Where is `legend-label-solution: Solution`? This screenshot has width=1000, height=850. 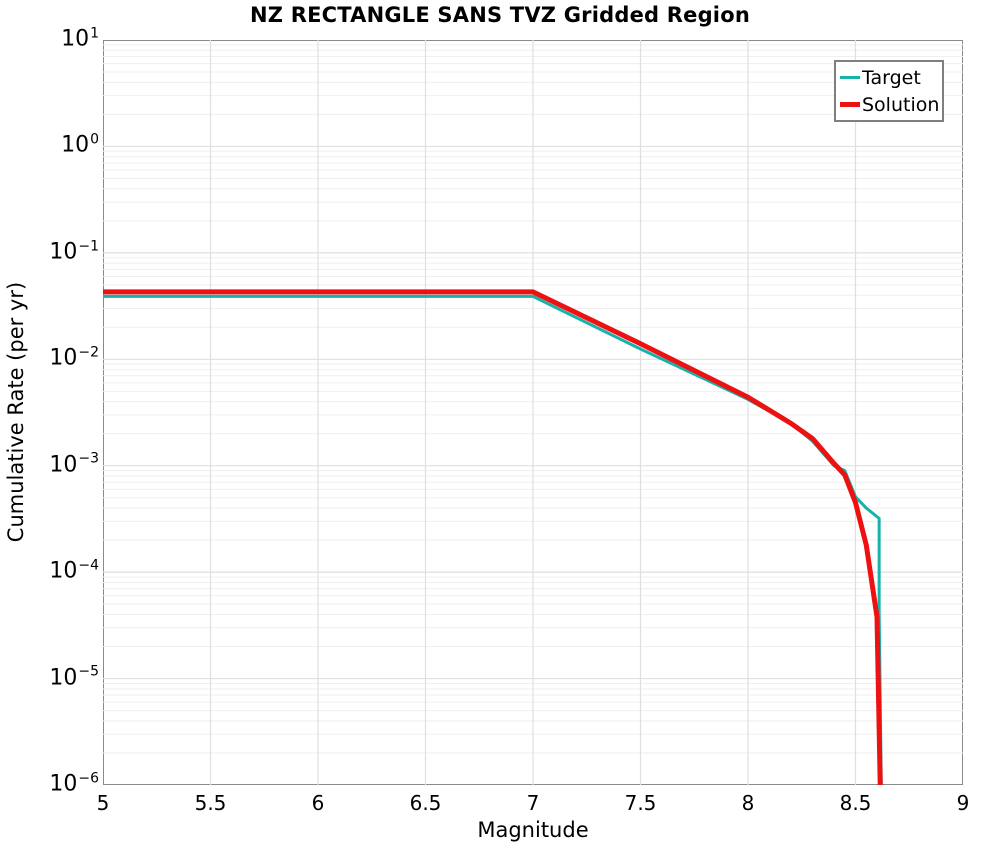
legend-label-solution: Solution is located at coordinates (901, 104).